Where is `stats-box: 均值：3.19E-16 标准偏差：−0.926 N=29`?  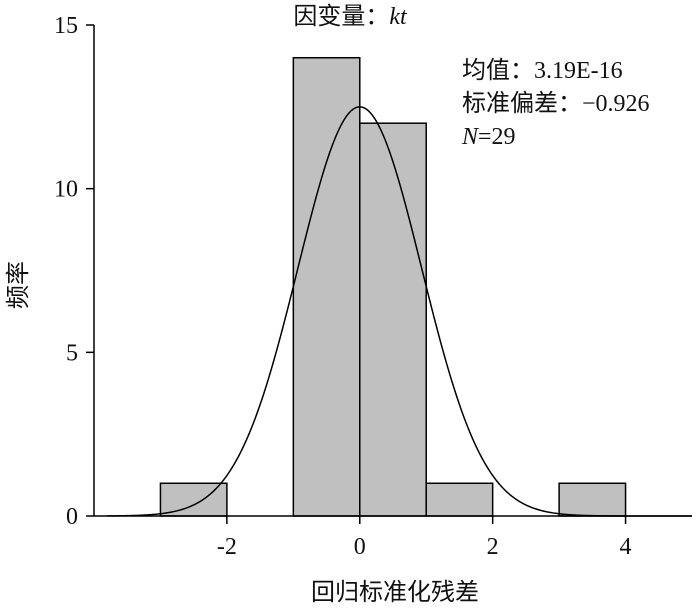
stats-box: 均值：3.19E-16 标准偏差：−0.926 N=29 is located at coordinates (555, 103).